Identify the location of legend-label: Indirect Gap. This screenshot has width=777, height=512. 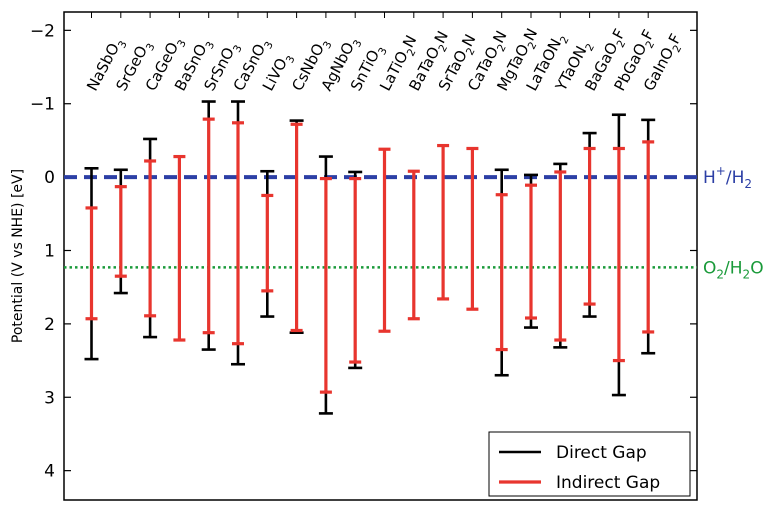
(608, 483).